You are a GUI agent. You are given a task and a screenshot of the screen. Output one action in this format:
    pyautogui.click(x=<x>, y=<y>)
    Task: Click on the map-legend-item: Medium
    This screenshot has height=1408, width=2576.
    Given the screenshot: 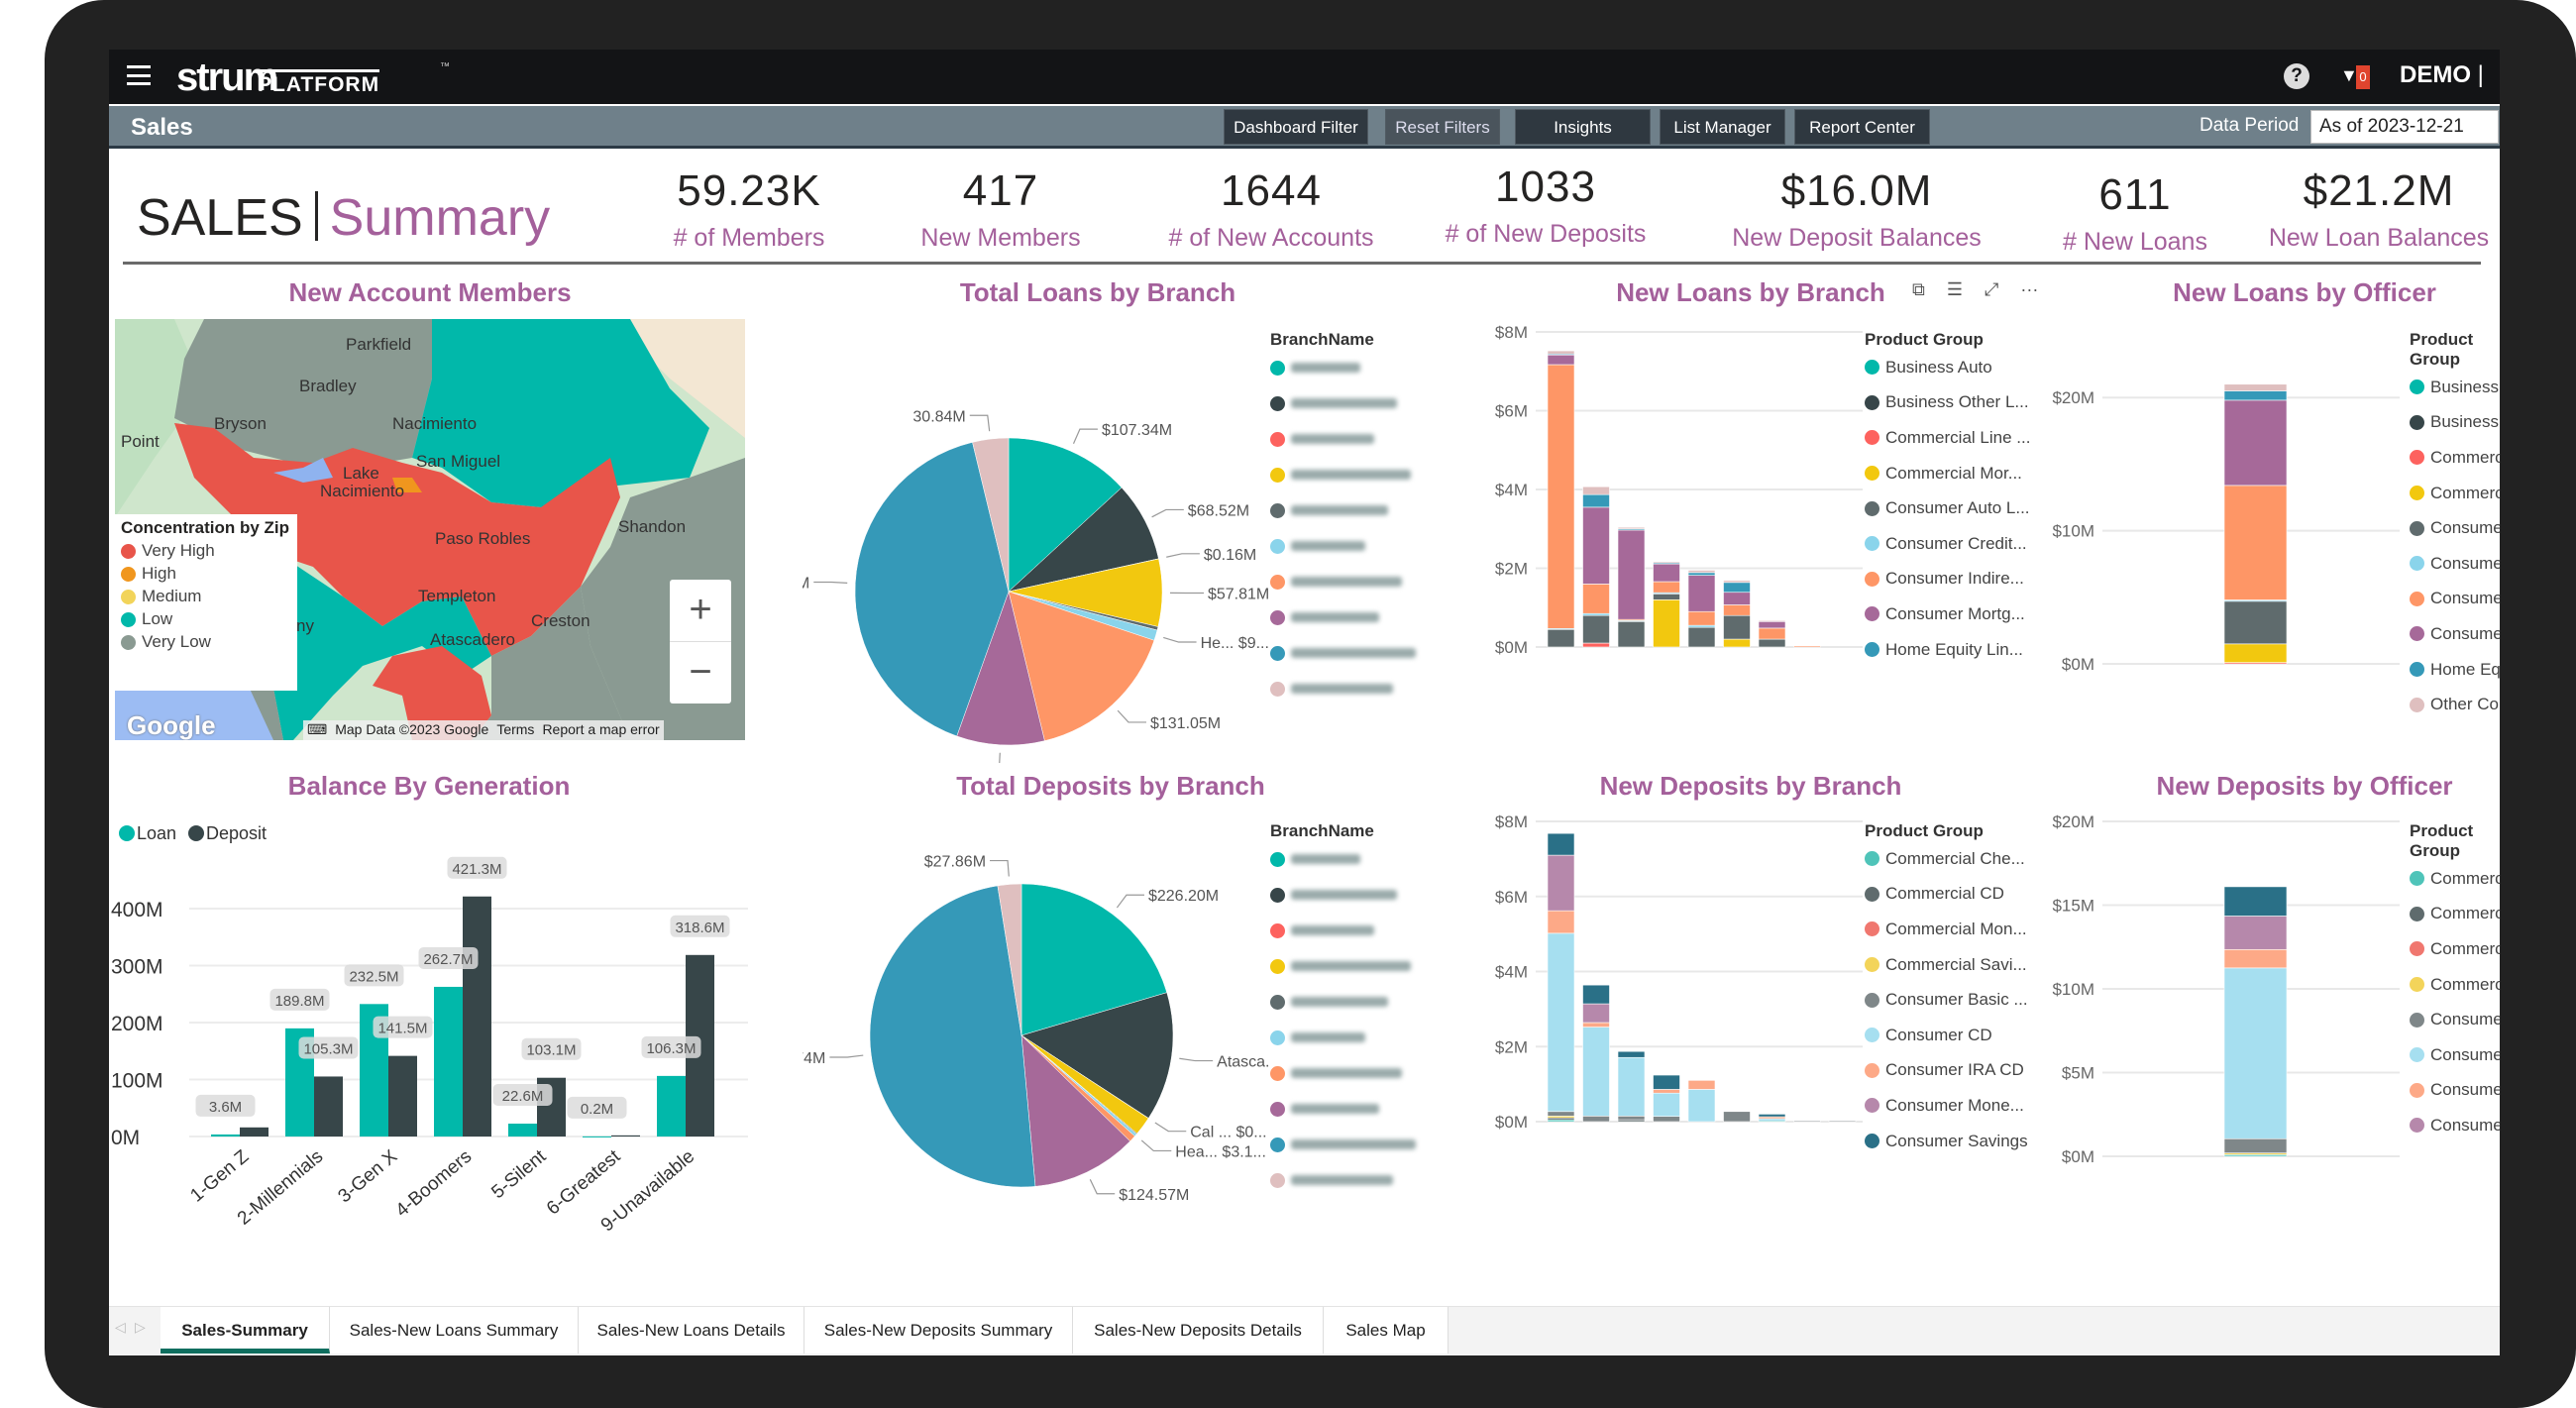 What is the action you would take?
    pyautogui.click(x=206, y=596)
    